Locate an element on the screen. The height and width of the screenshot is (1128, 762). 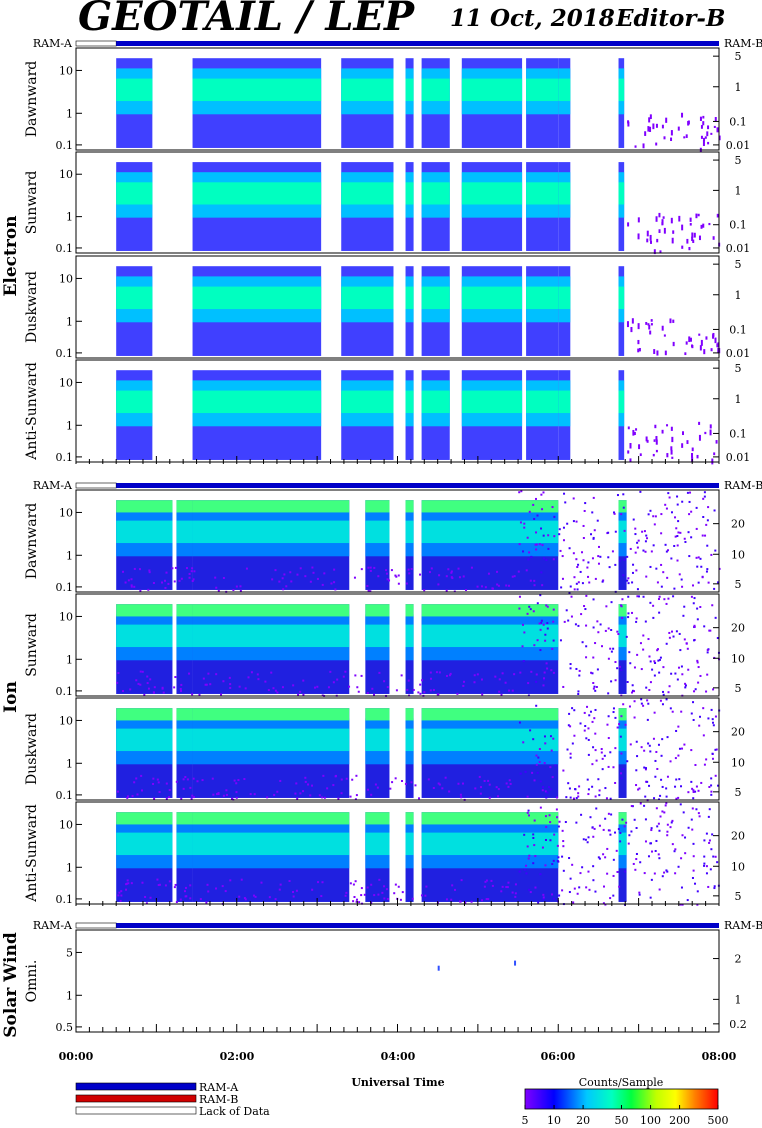
y-tick-label: 1 is located at coordinates (69, 113).